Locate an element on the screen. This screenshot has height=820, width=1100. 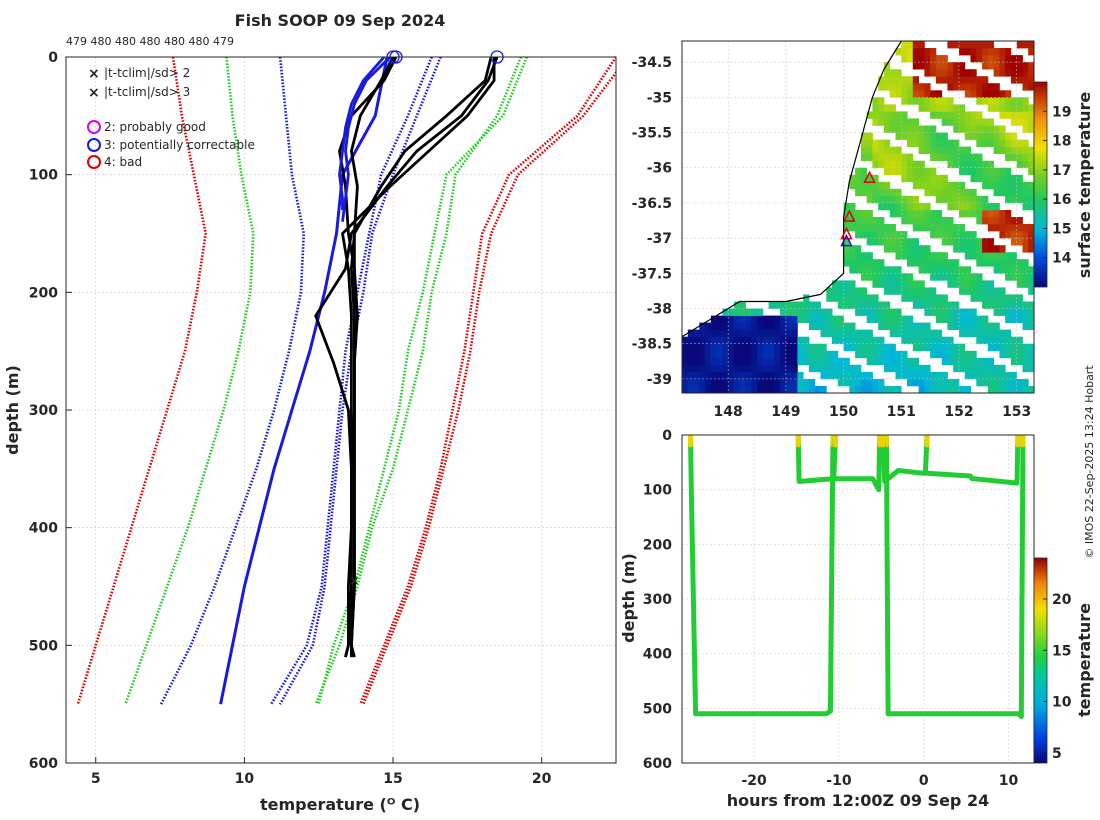
profile-ytick-label: 200 is located at coordinates (43, 293).